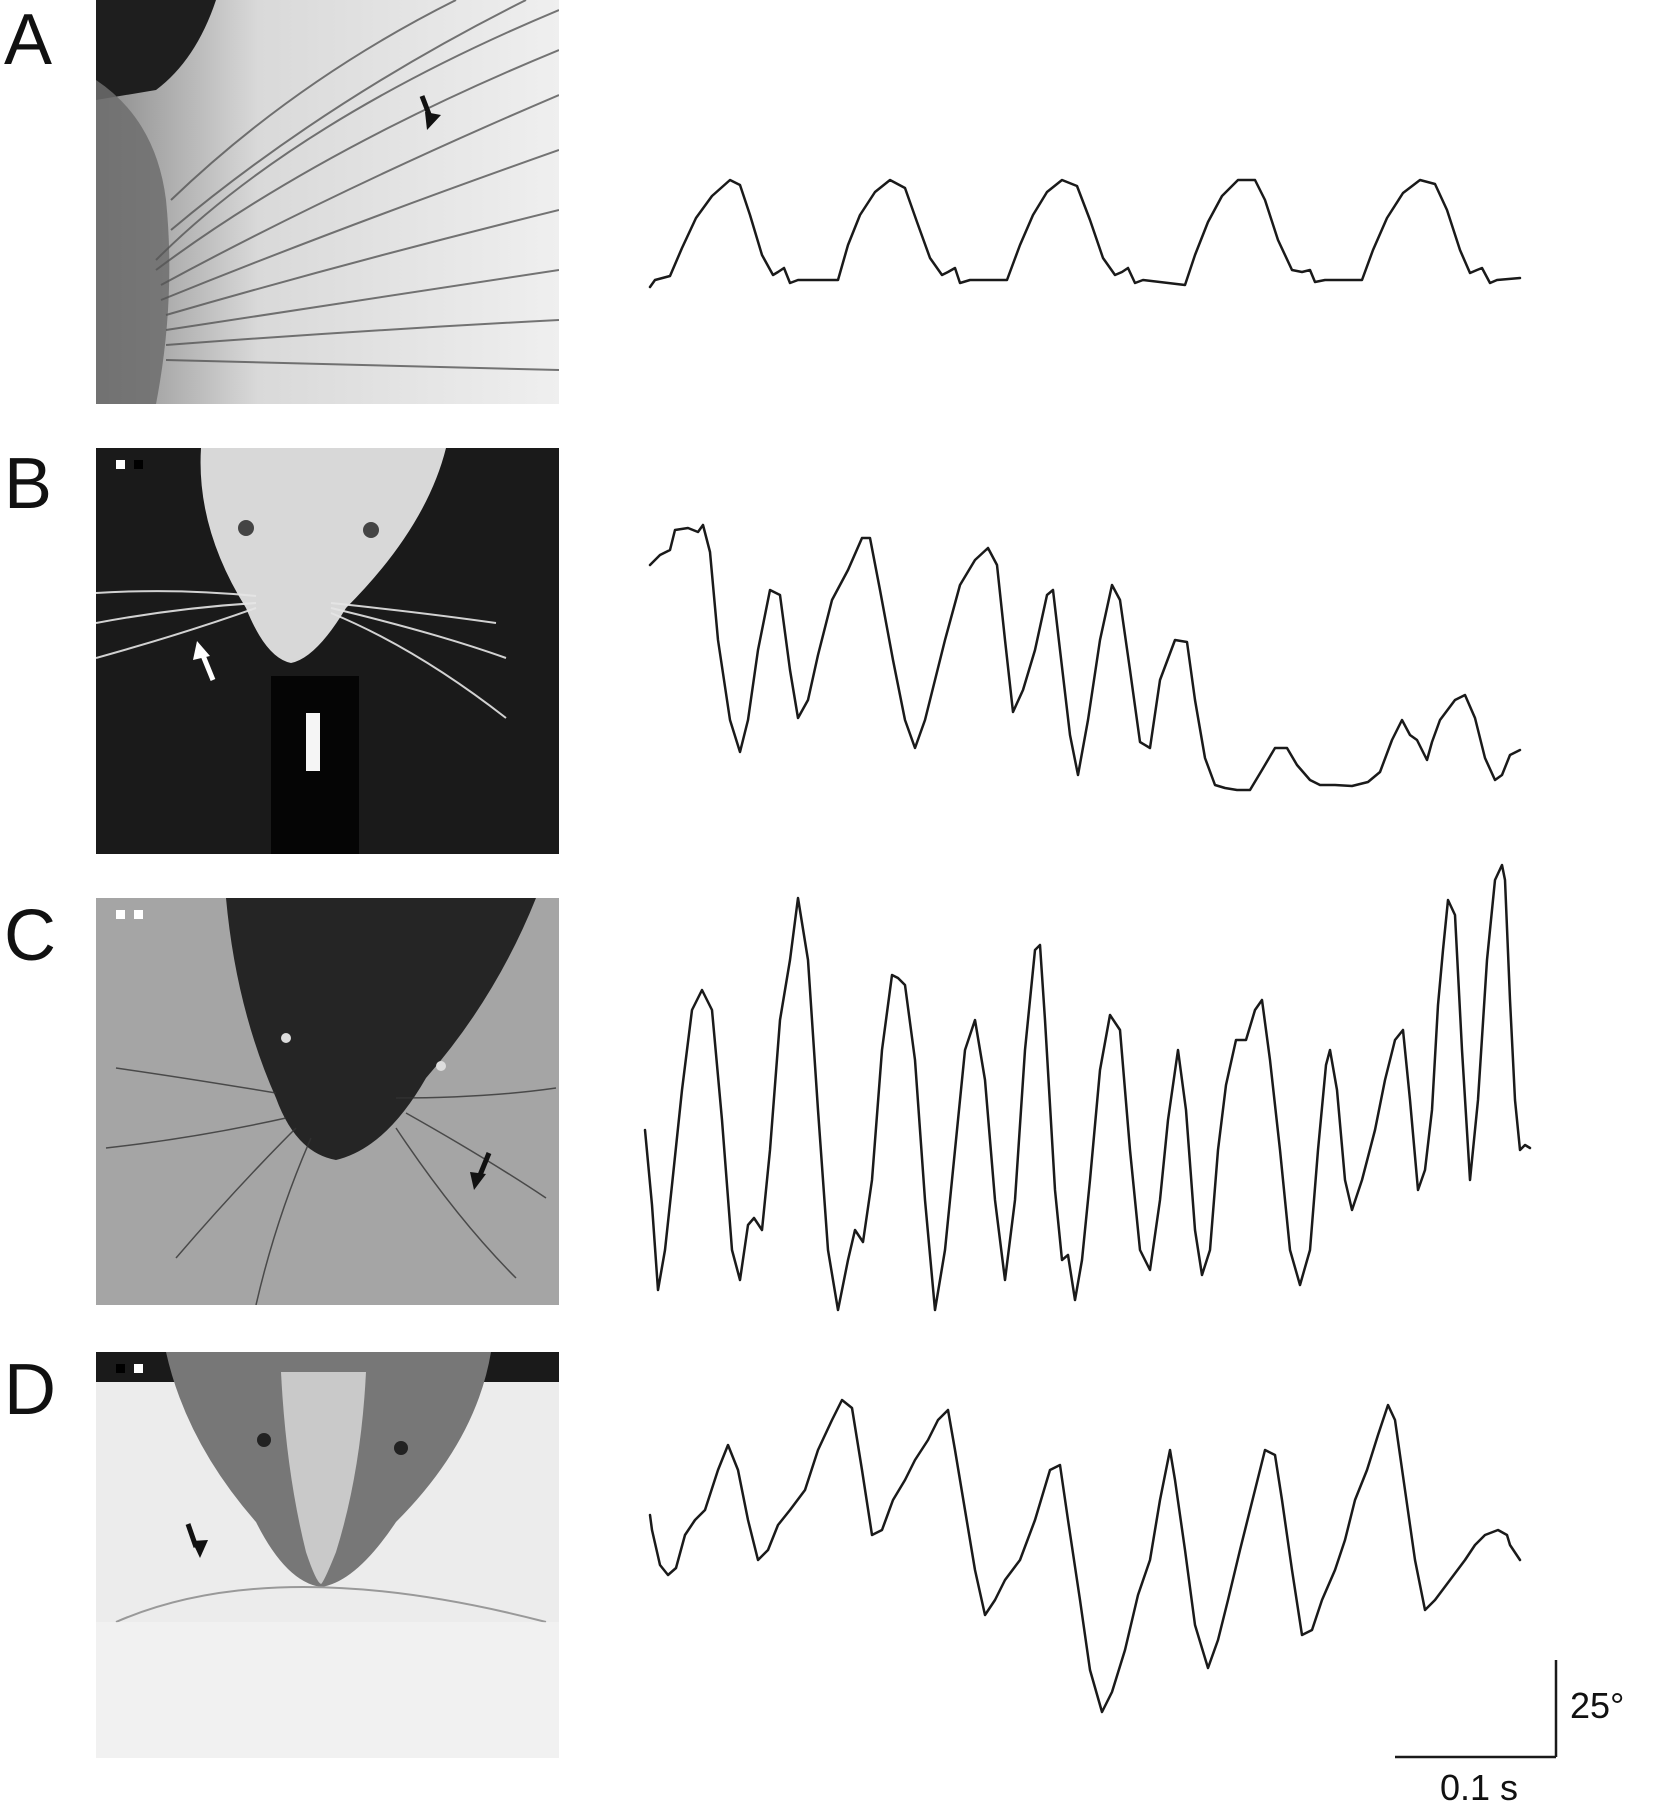 This screenshot has height=1808, width=1655. I want to click on panel-label-d: D, so click(30, 1390).